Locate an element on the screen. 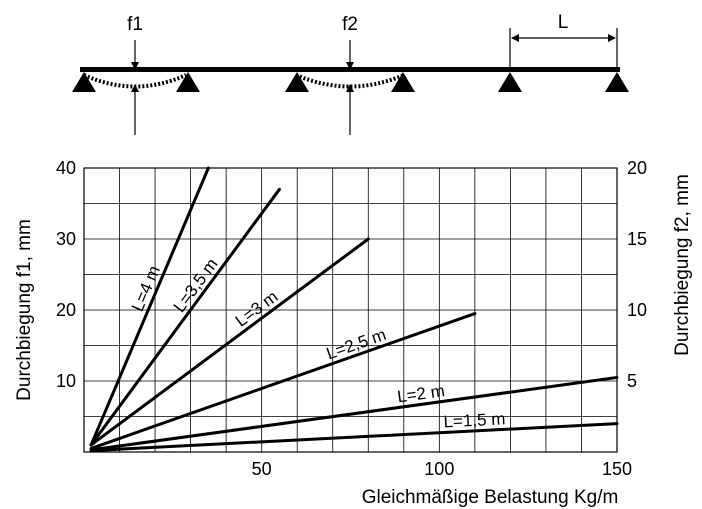  y-axis-label-left: Durchbiegung f1, mm is located at coordinates (24, 310).